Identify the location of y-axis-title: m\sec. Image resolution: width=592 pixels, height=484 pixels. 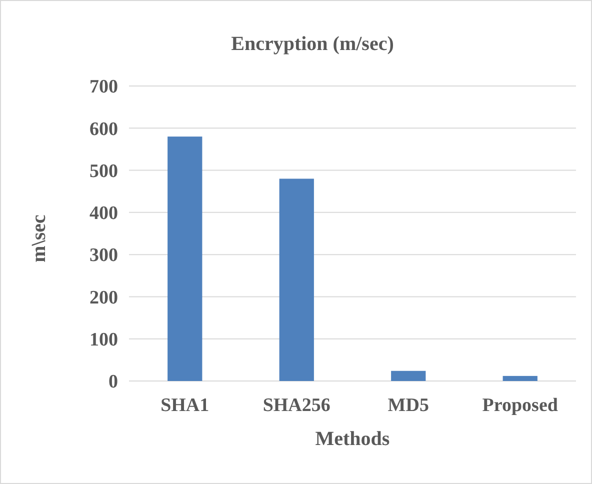
(39, 238).